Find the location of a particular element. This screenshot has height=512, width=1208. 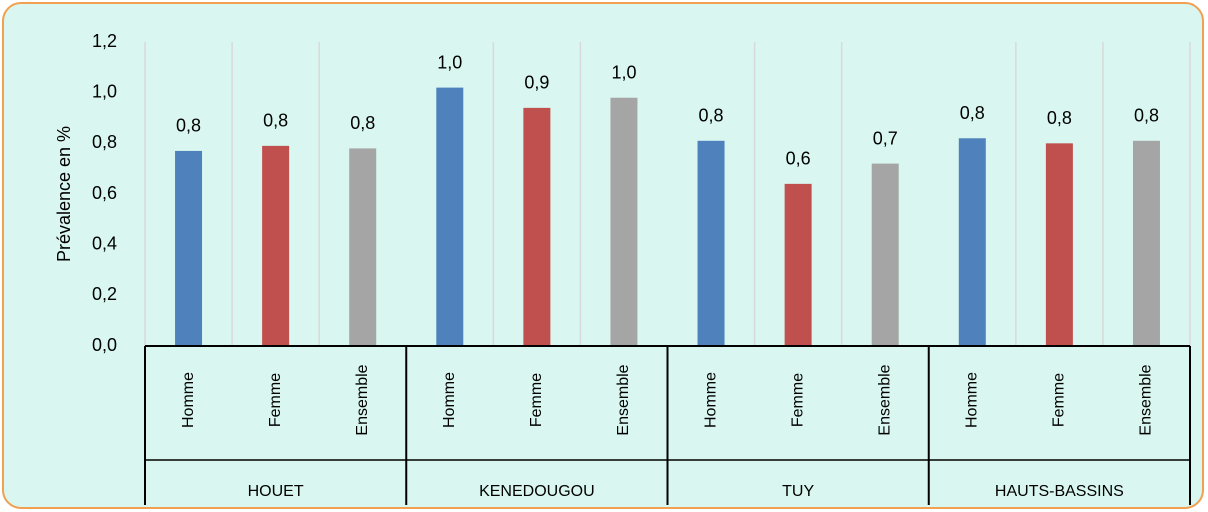

y-tick-label: 0,2 is located at coordinates (104, 294).